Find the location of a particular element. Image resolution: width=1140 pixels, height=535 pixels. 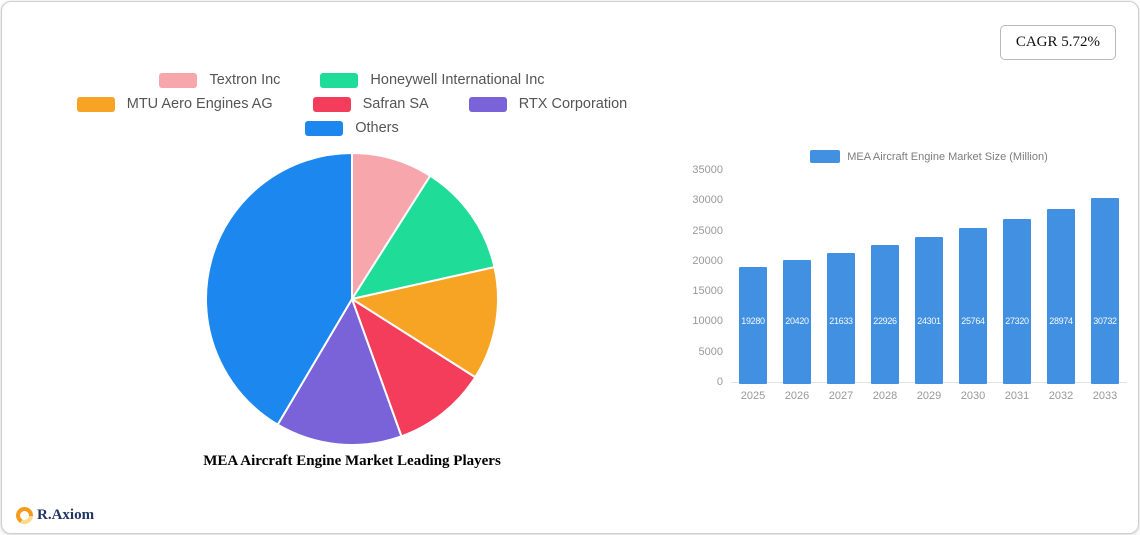

x-axis-tick-label: 2026 is located at coordinates (797, 396).